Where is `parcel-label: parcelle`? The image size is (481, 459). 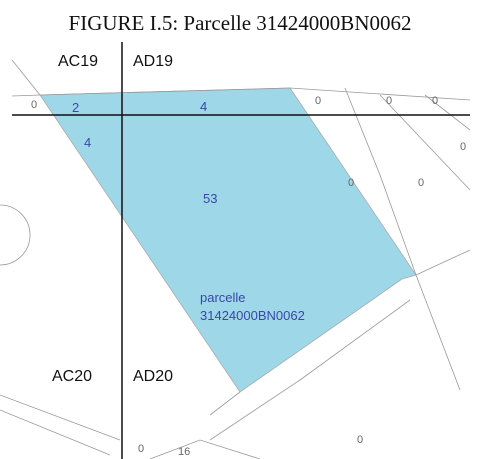 parcel-label: parcelle is located at coordinates (223, 297).